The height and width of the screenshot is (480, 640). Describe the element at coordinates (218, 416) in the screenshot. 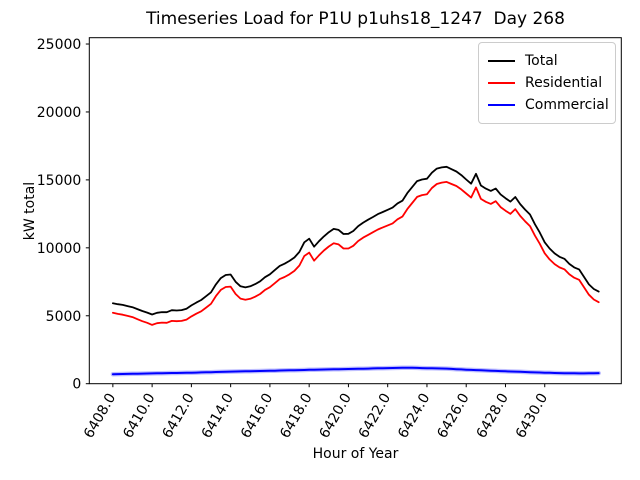

I see `x-axis-tick-label: 6414.0` at that location.